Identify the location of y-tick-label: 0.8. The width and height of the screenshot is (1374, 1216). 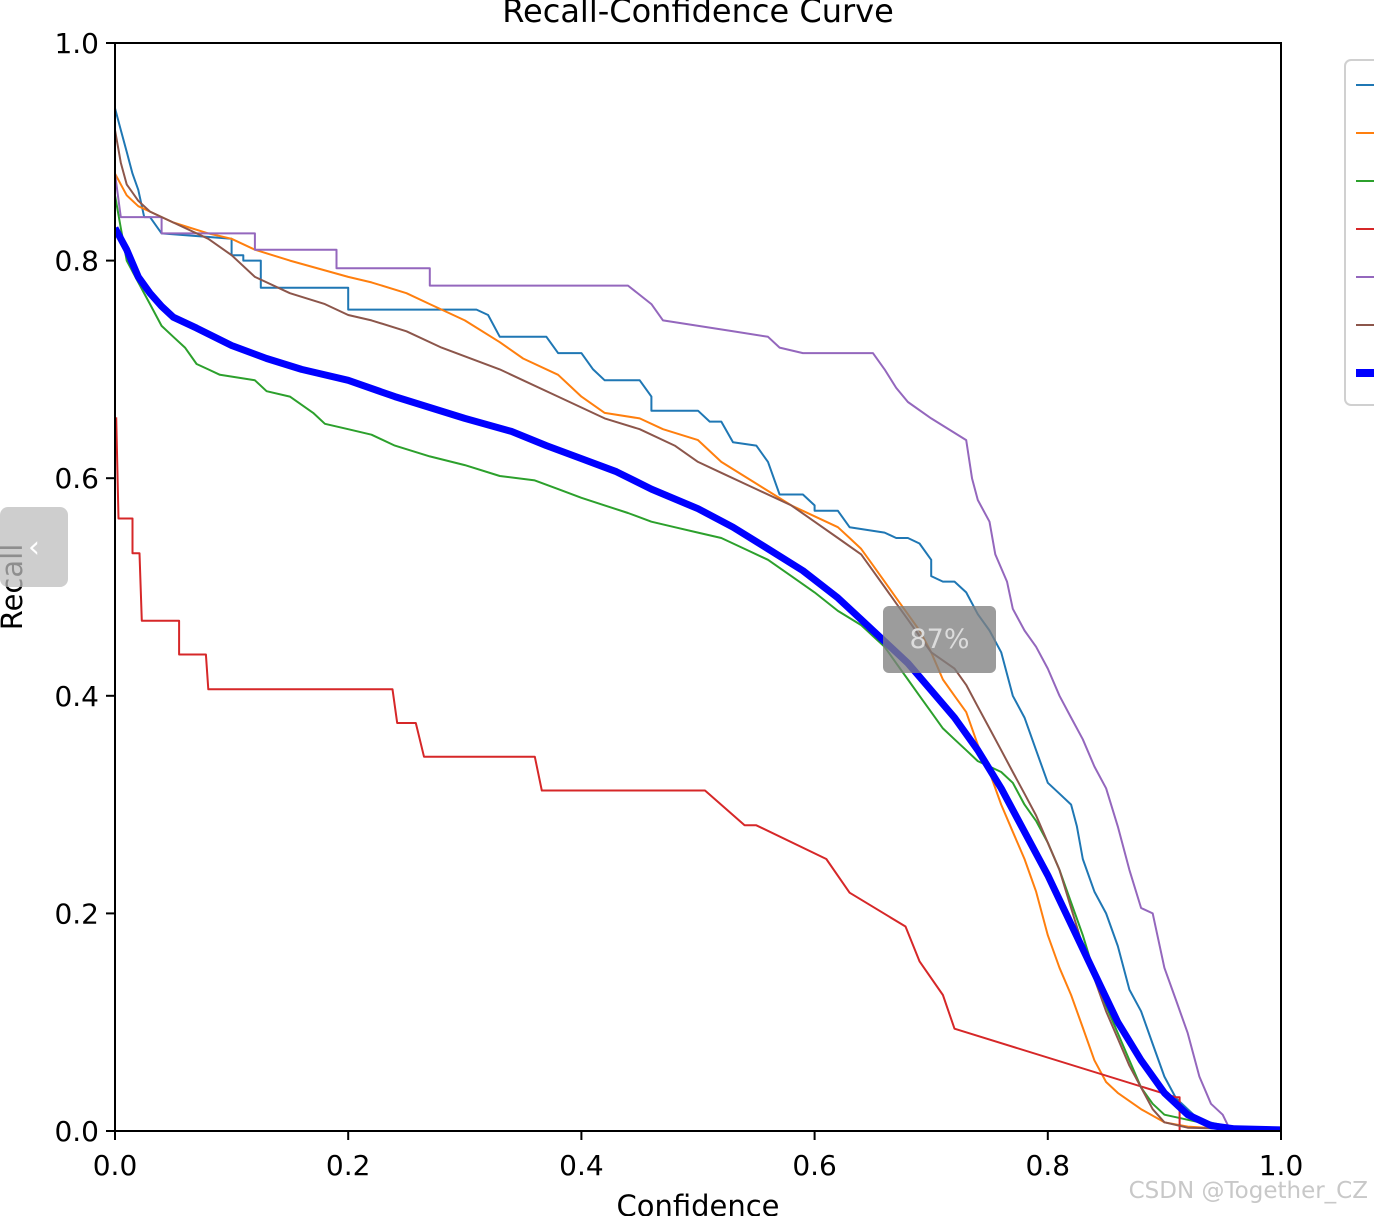
(76, 261).